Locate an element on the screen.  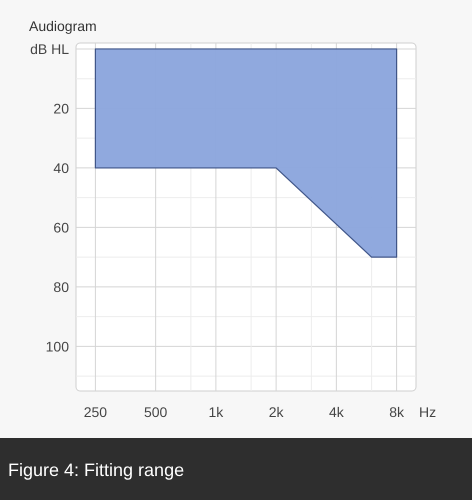
y-tick-label: 60 is located at coordinates (61, 227).